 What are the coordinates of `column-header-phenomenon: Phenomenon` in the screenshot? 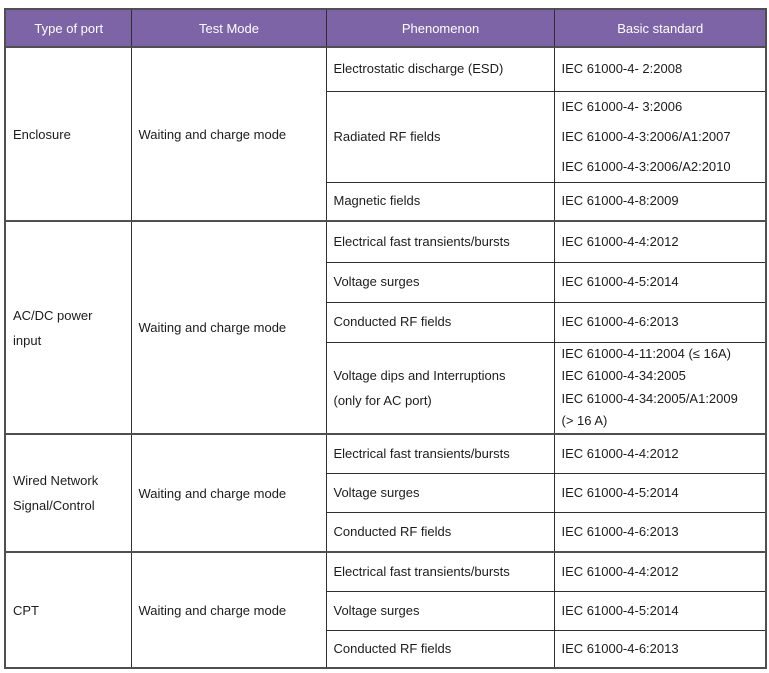 It's located at (440, 28).